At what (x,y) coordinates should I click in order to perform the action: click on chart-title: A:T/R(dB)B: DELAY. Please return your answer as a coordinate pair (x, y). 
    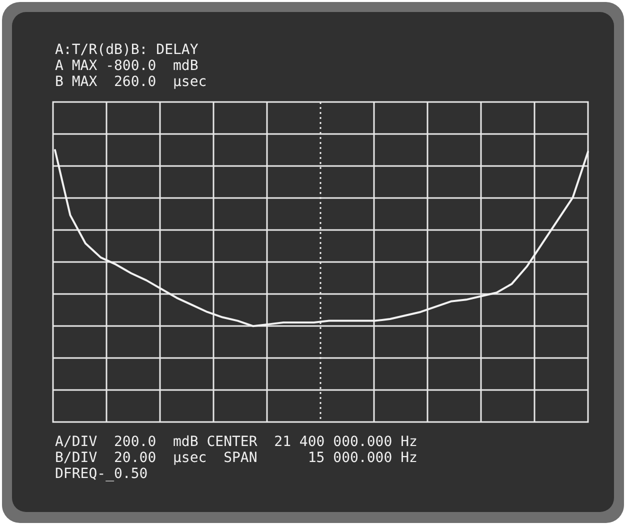
    Looking at the image, I should click on (127, 50).